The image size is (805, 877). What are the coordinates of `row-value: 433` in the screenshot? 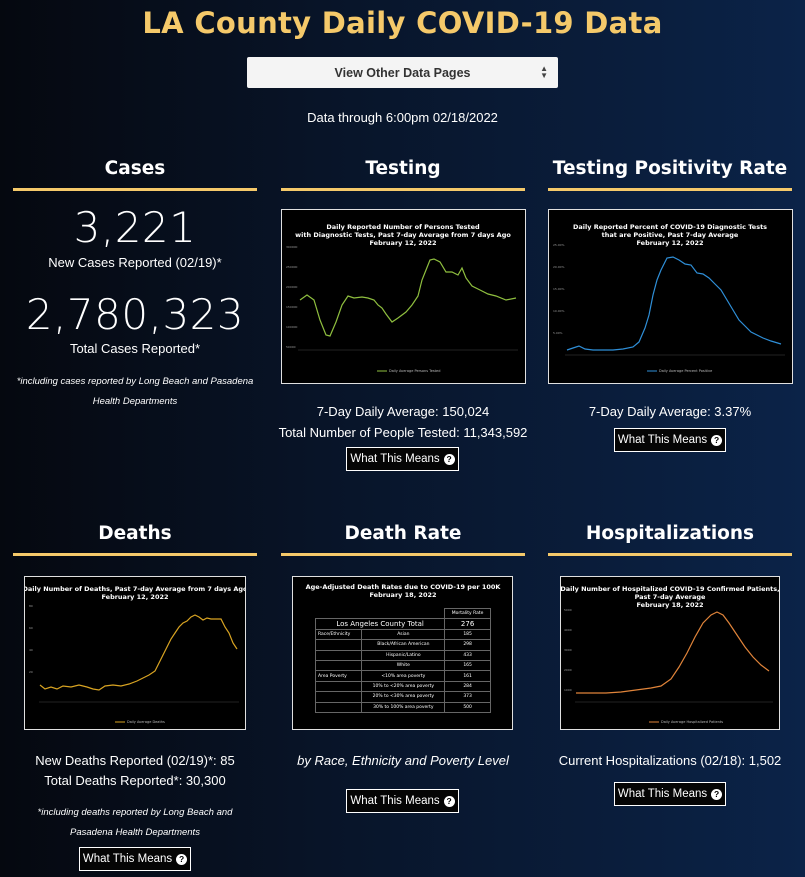 It's located at (467, 655).